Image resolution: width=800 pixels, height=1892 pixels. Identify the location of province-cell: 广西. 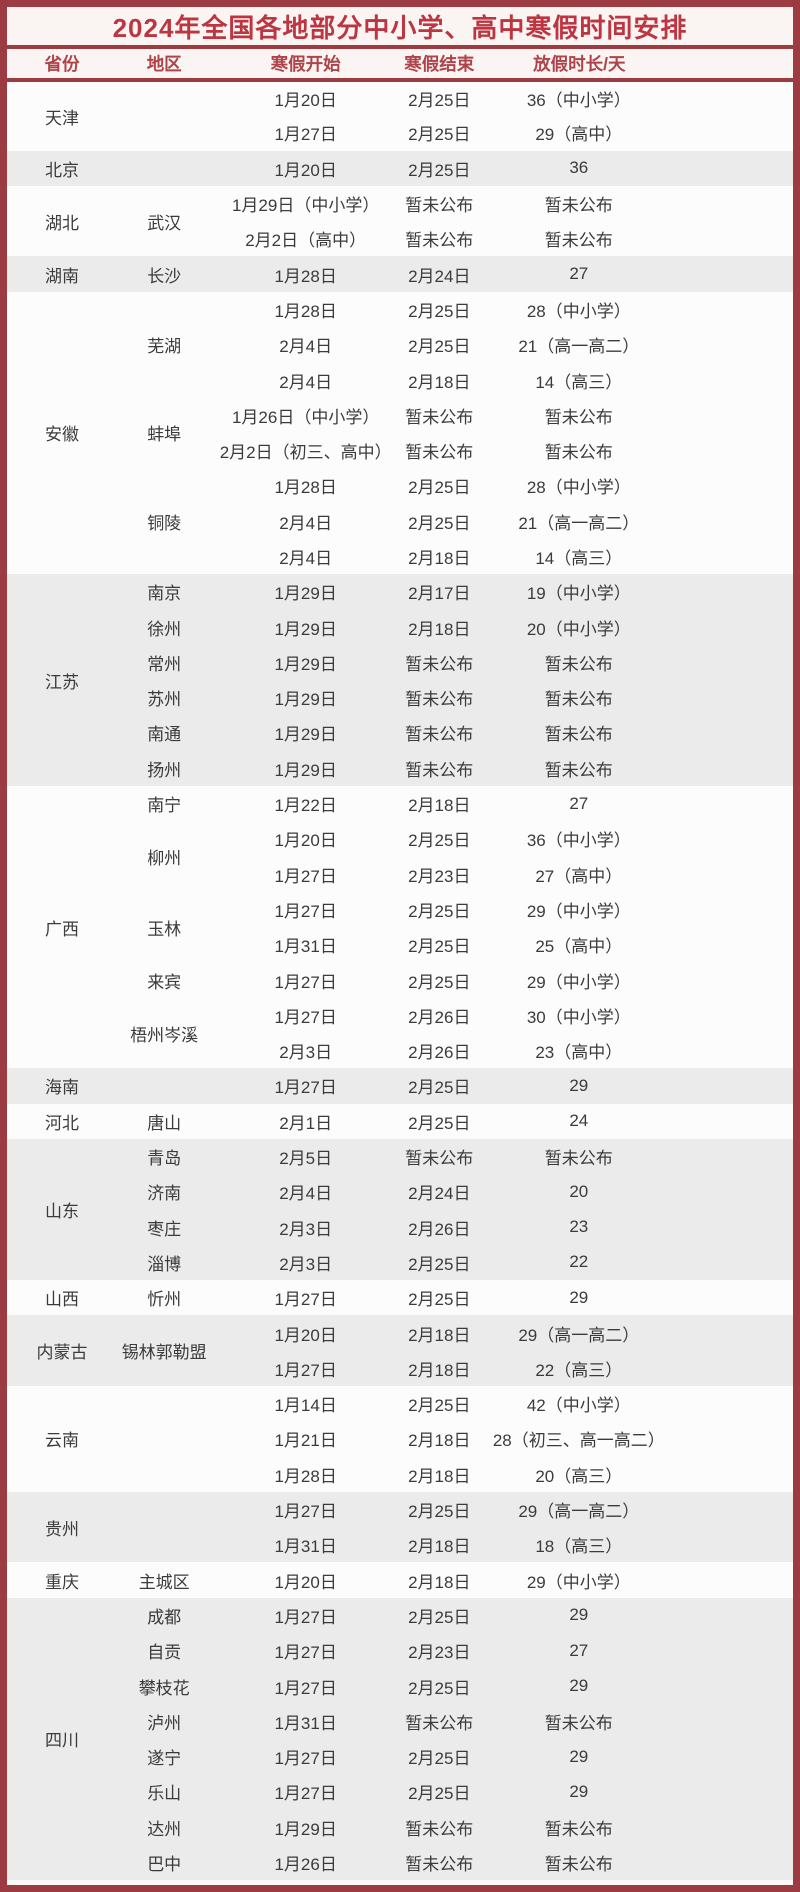
(62, 929).